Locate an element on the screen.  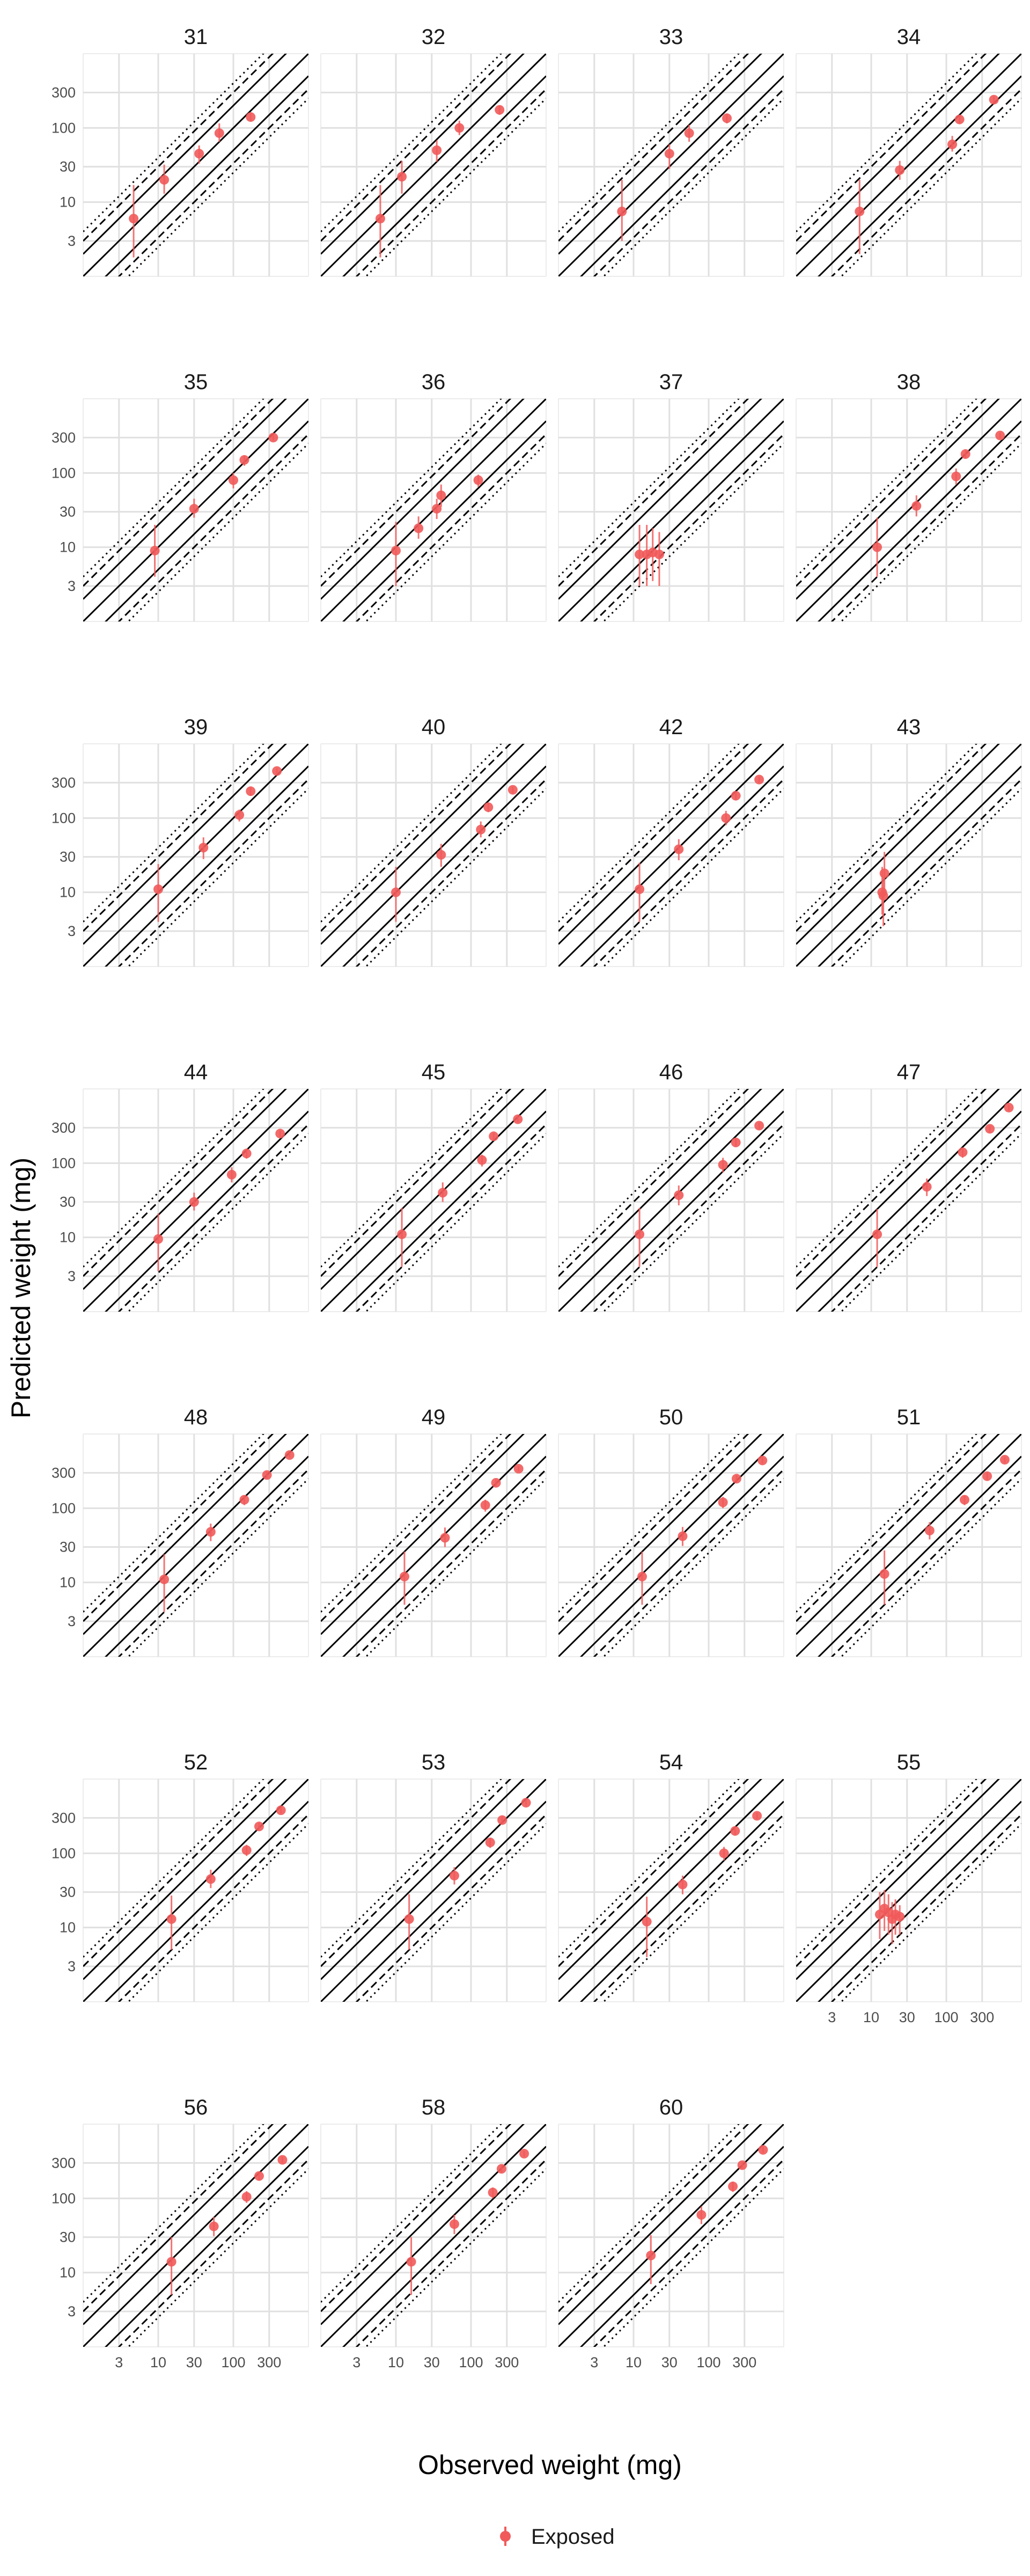
panel-title: 58 is located at coordinates (434, 2107).